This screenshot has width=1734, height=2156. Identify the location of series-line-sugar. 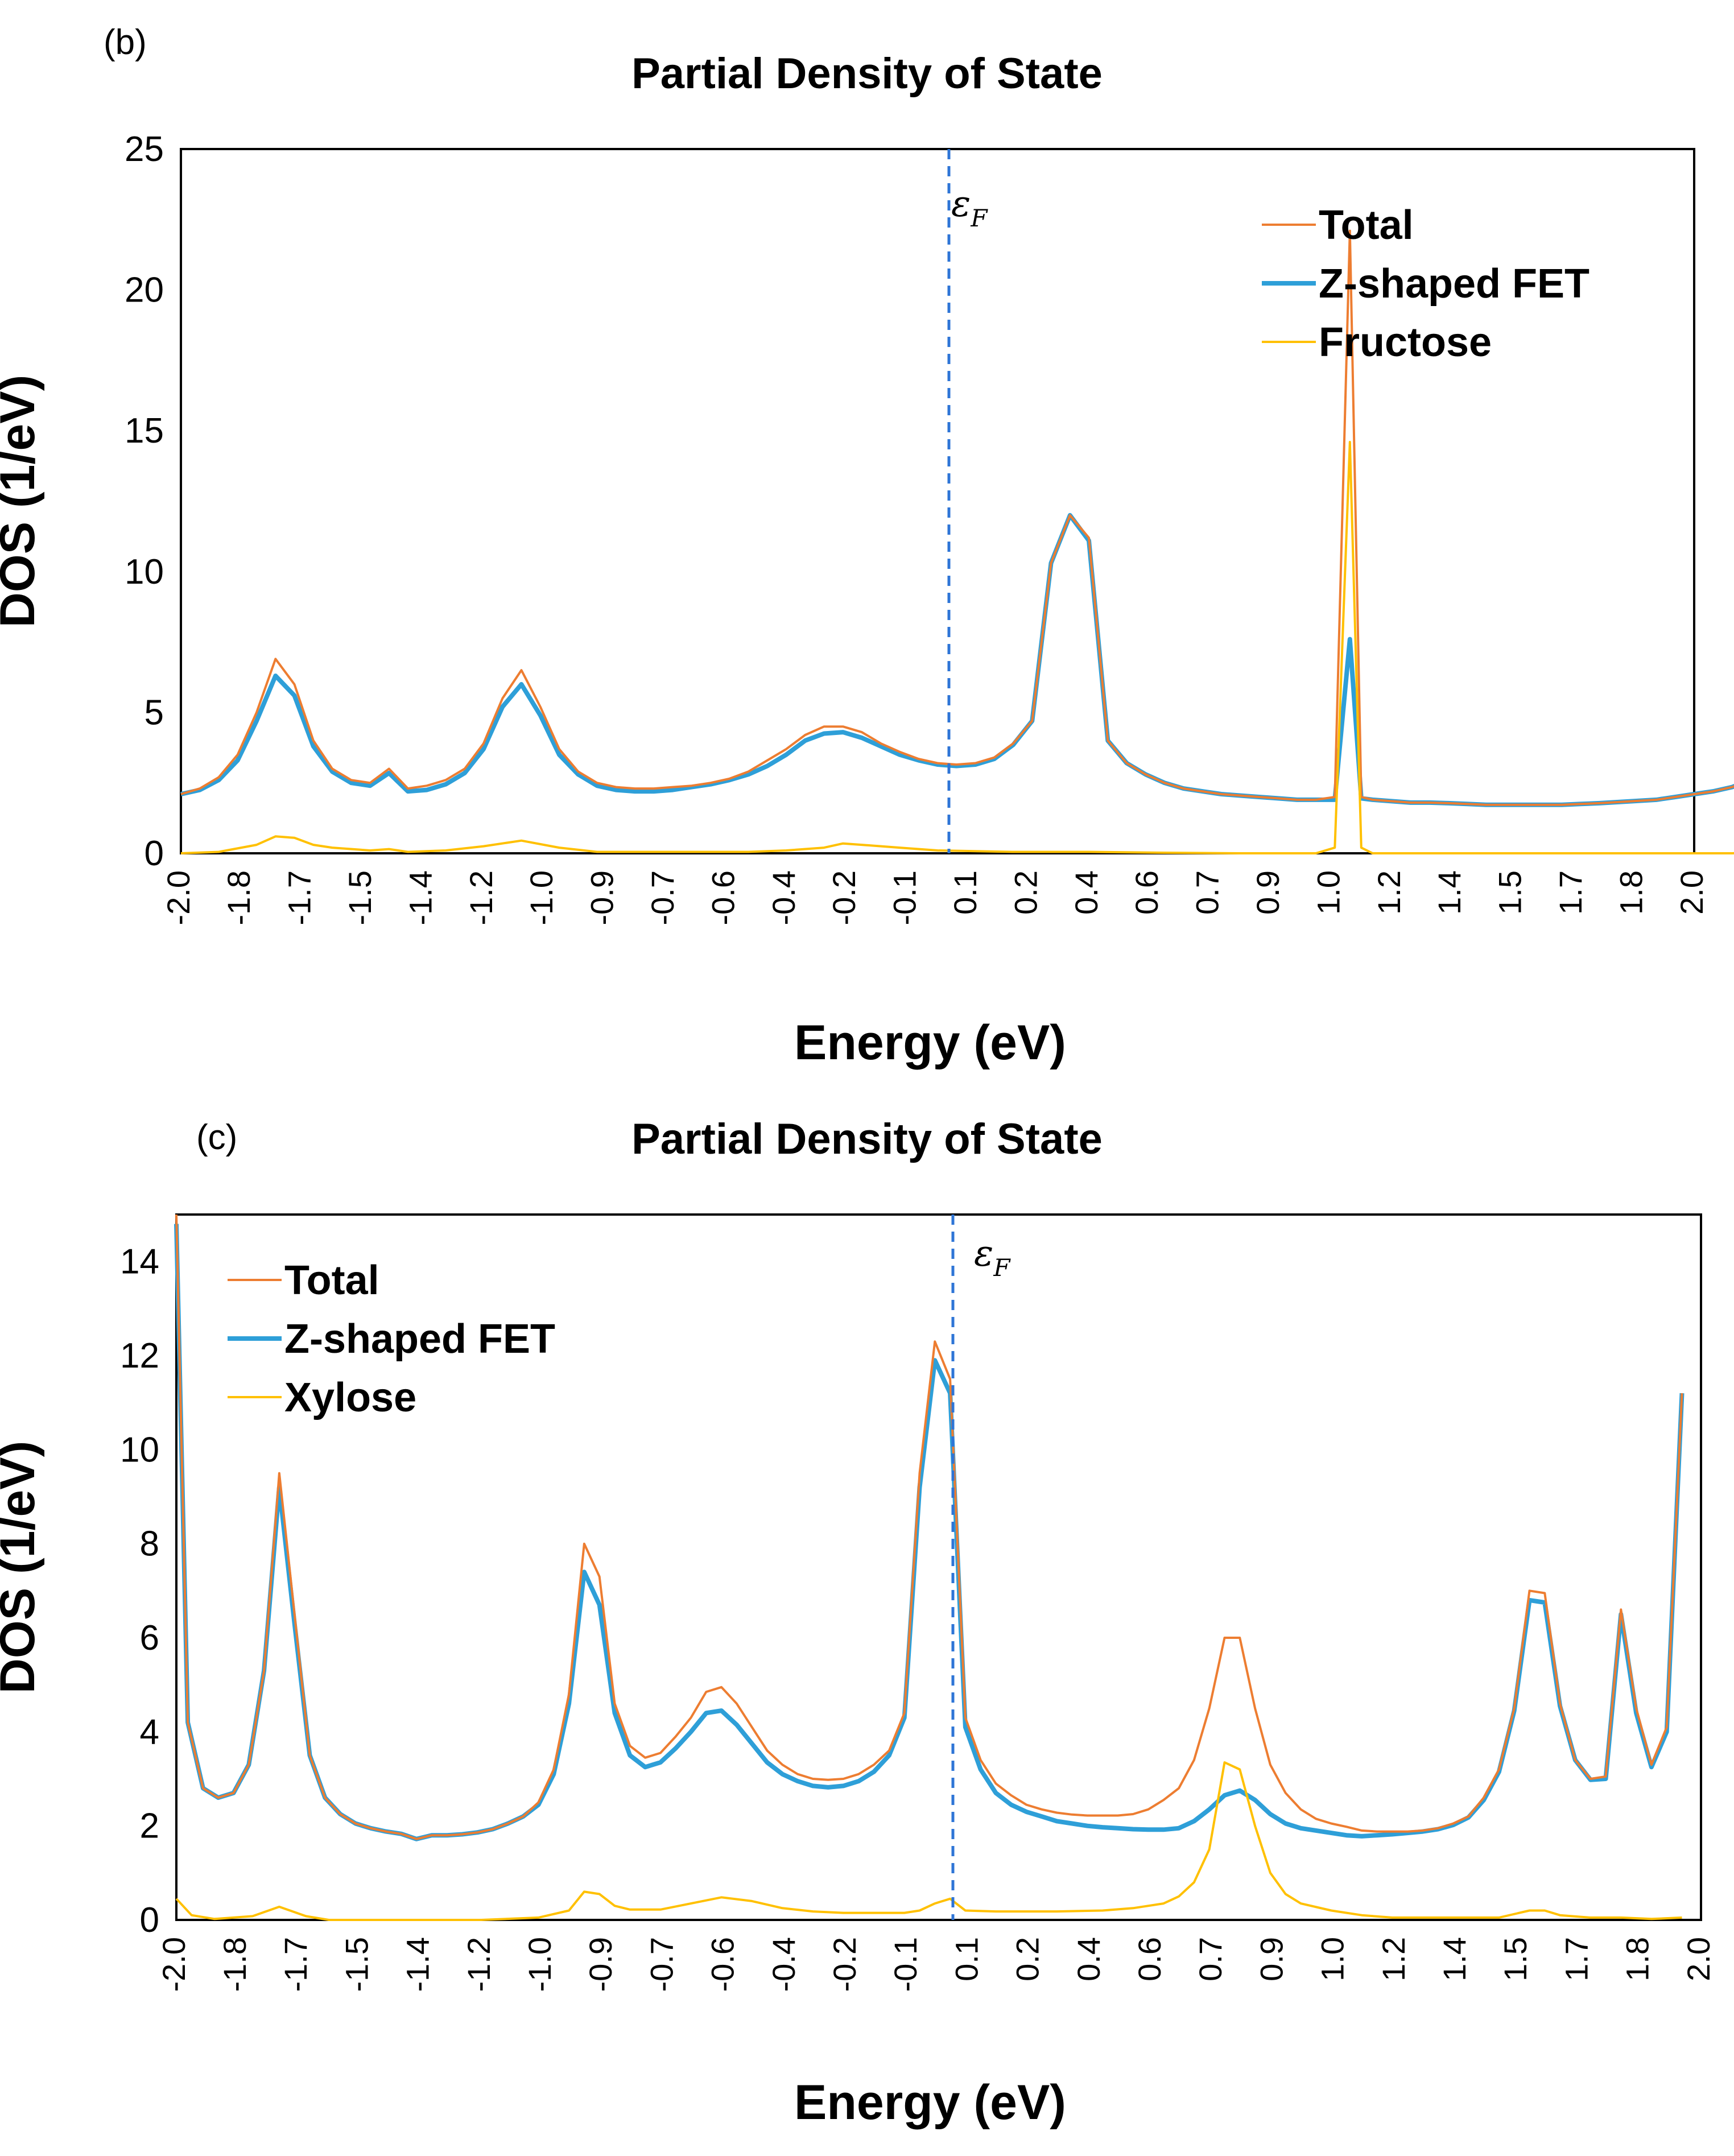
(928, 1841).